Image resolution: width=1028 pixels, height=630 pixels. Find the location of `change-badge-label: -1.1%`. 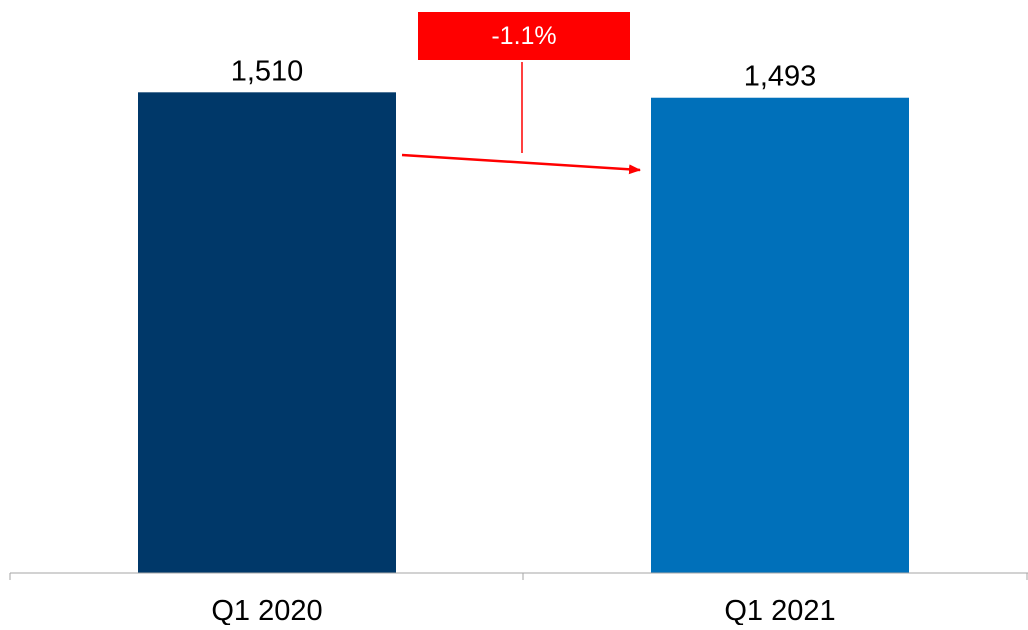

change-badge-label: -1.1% is located at coordinates (523, 36).